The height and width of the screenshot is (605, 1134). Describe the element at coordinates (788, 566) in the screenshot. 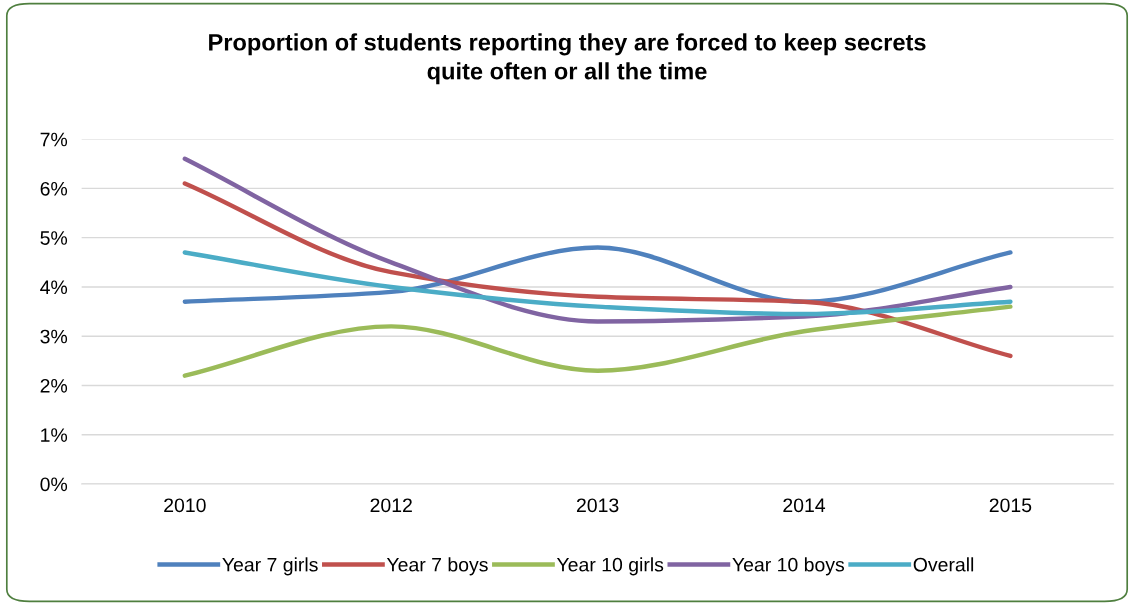

I see `legend-label: Year 10 boys` at that location.